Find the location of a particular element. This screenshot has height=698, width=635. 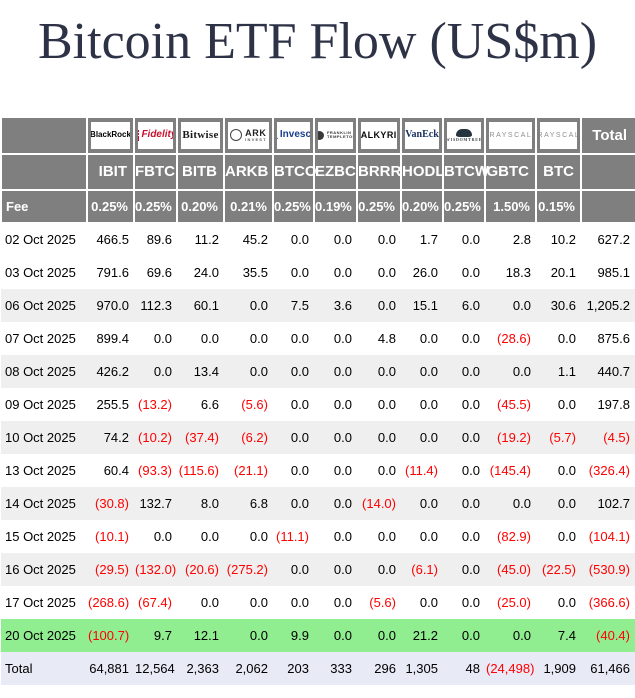

ticker-btcw: BTCW is located at coordinates (465, 171).